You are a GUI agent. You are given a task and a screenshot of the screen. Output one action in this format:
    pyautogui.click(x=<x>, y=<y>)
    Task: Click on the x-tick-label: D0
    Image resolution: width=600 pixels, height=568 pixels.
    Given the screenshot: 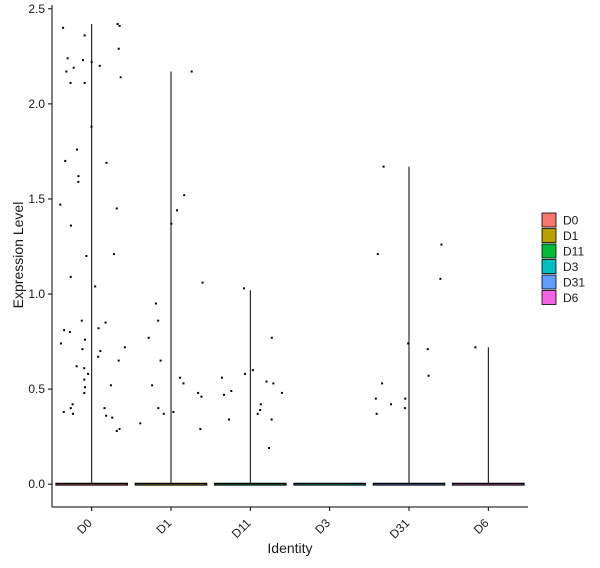 What is the action you would take?
    pyautogui.click(x=84, y=526)
    